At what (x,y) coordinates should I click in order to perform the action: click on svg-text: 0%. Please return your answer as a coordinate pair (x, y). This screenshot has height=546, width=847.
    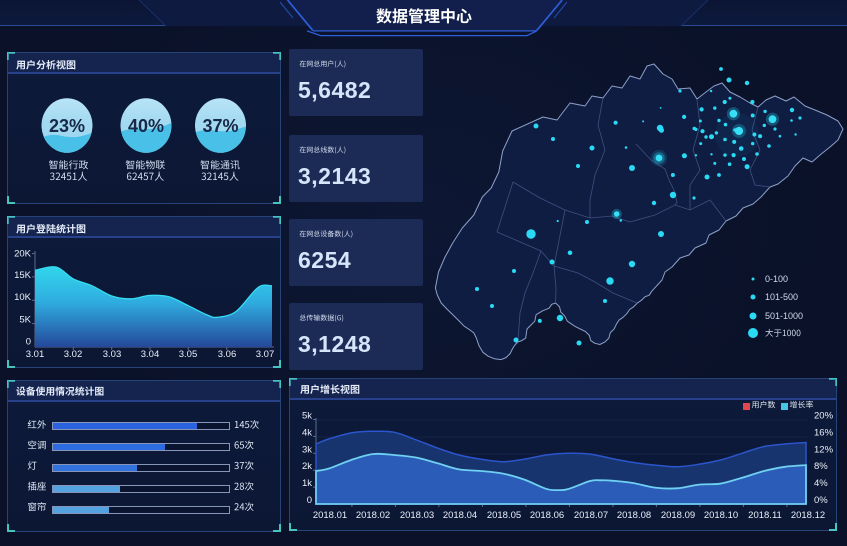
    Looking at the image, I should click on (821, 500).